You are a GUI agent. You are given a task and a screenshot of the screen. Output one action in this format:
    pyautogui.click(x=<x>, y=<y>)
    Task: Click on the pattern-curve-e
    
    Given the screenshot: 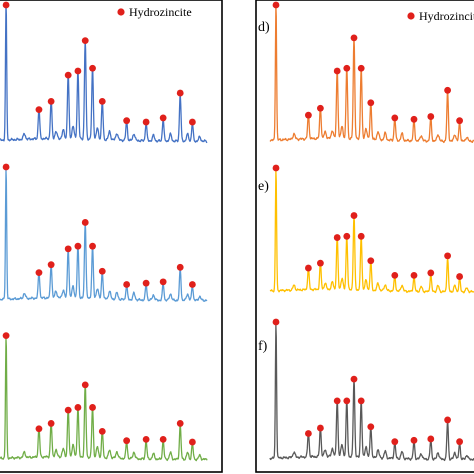 What is the action you would take?
    pyautogui.click(x=371, y=231)
    